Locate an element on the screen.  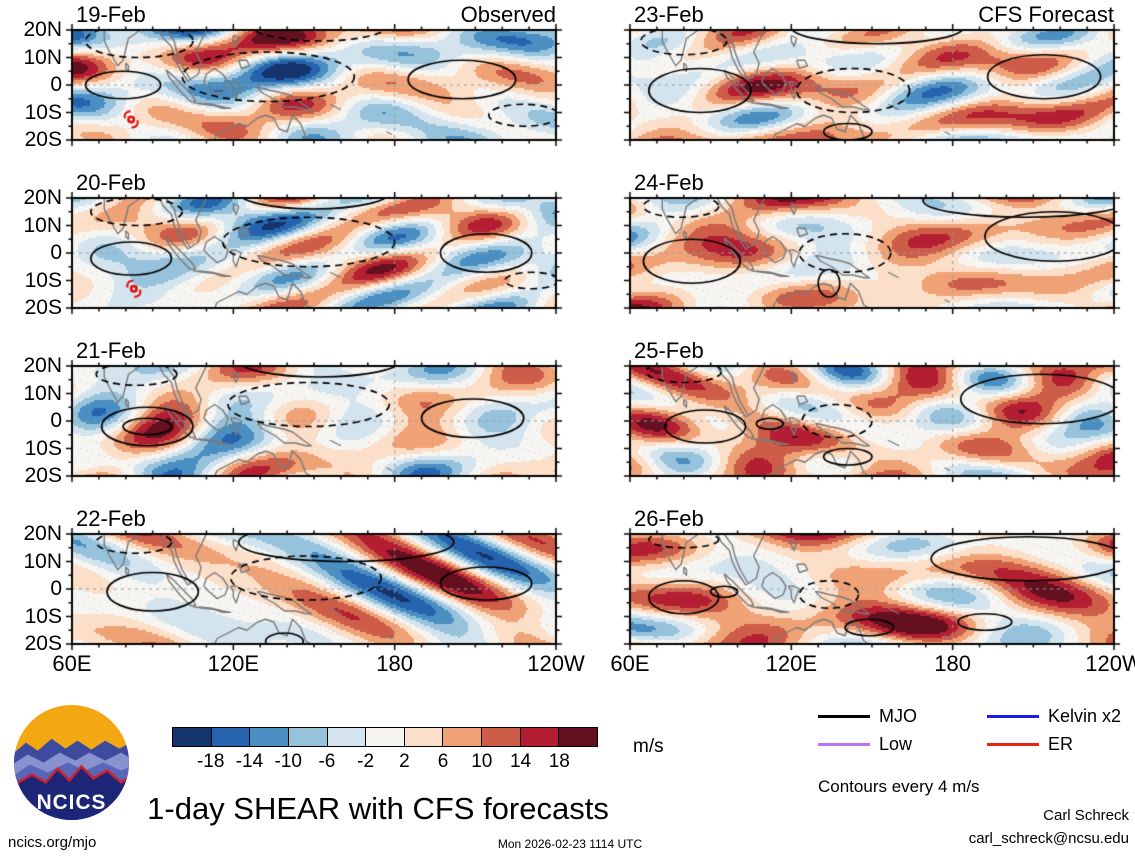
map-panel-24-feb: 24-Feb is located at coordinates (872, 243).